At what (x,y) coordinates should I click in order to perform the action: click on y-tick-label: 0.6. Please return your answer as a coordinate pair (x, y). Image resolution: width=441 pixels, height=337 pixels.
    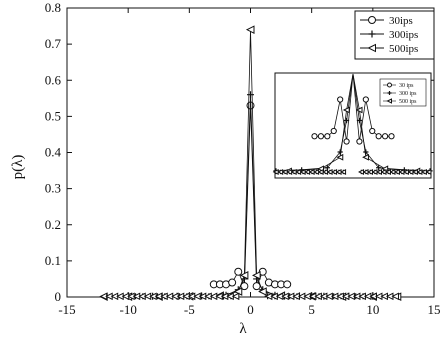
    Looking at the image, I should click on (53, 79).